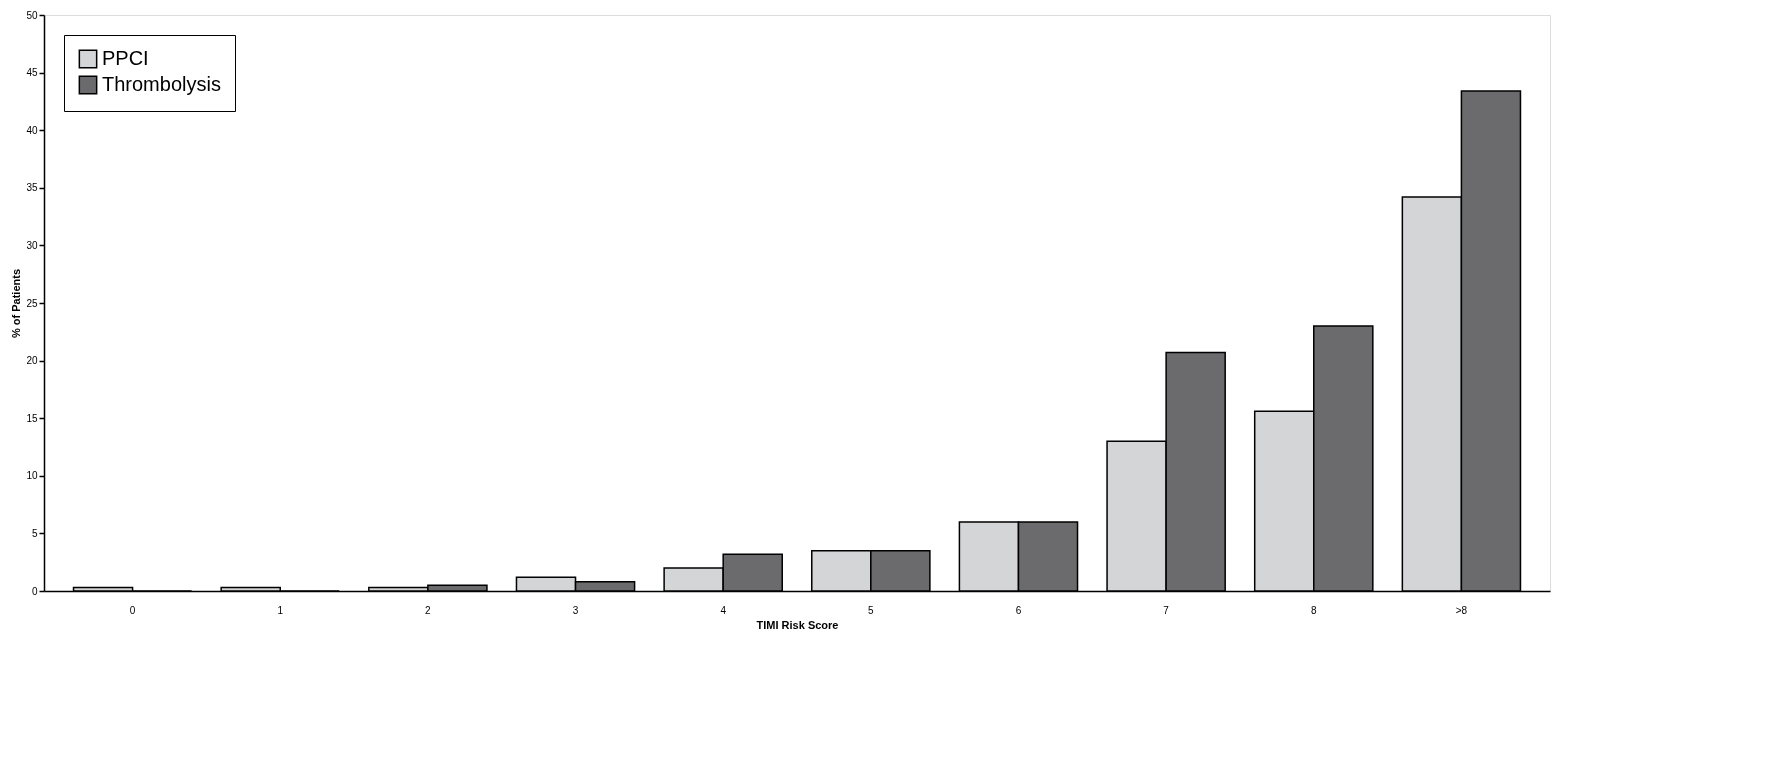 The height and width of the screenshot is (757, 1779). I want to click on y-tick-label: 45, so click(32, 73).